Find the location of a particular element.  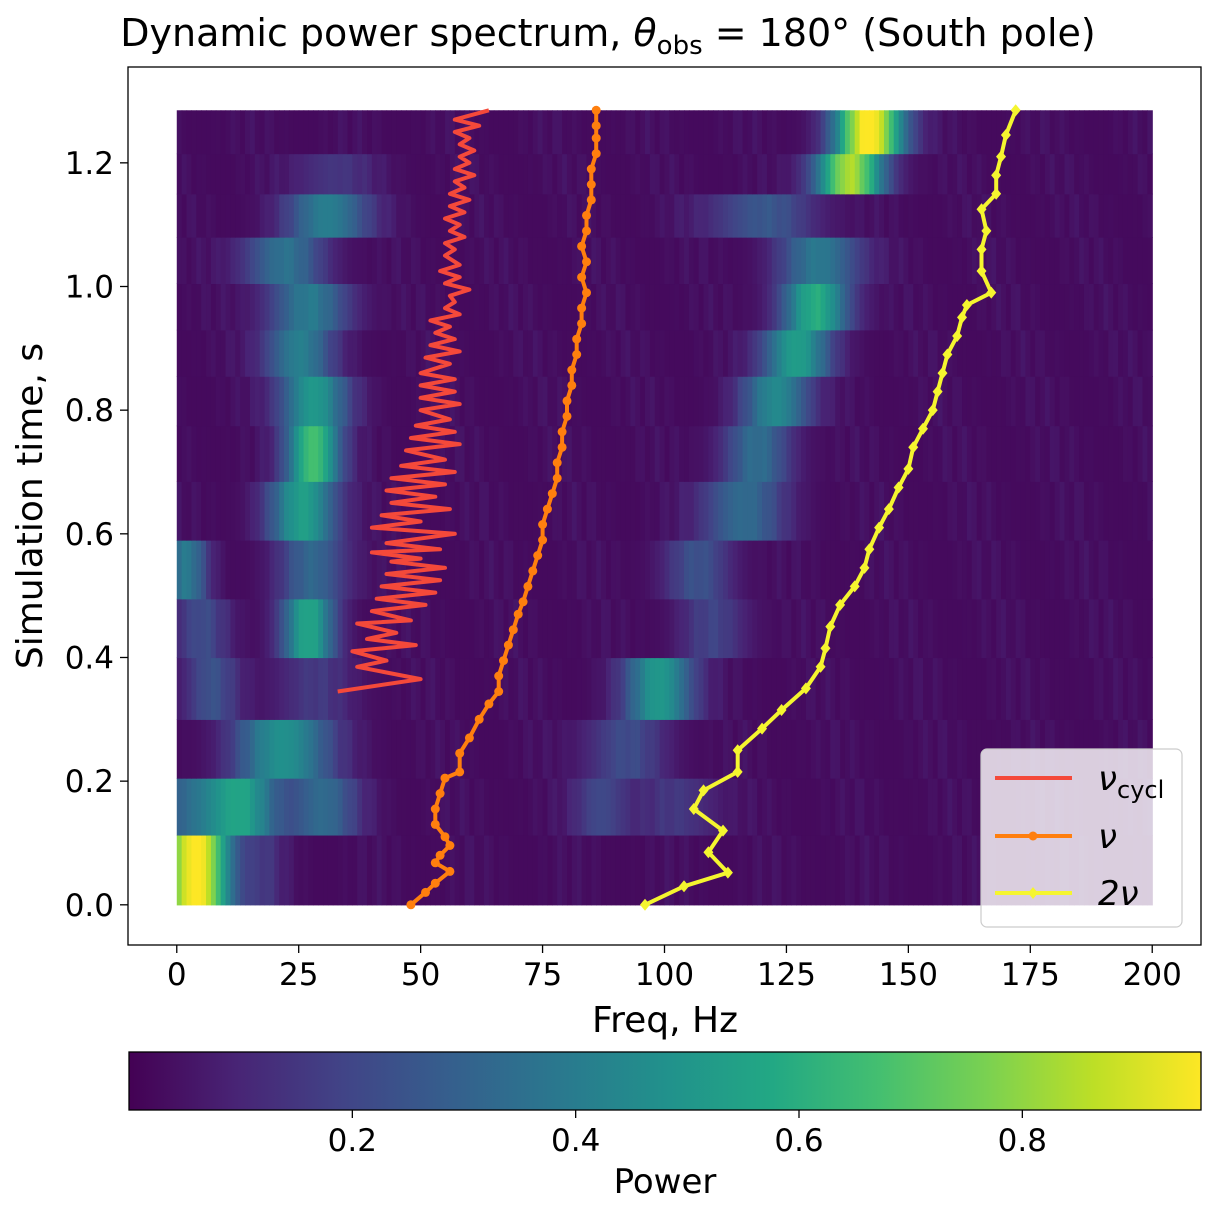

x-tick-label-6: 150 is located at coordinates (908, 975).